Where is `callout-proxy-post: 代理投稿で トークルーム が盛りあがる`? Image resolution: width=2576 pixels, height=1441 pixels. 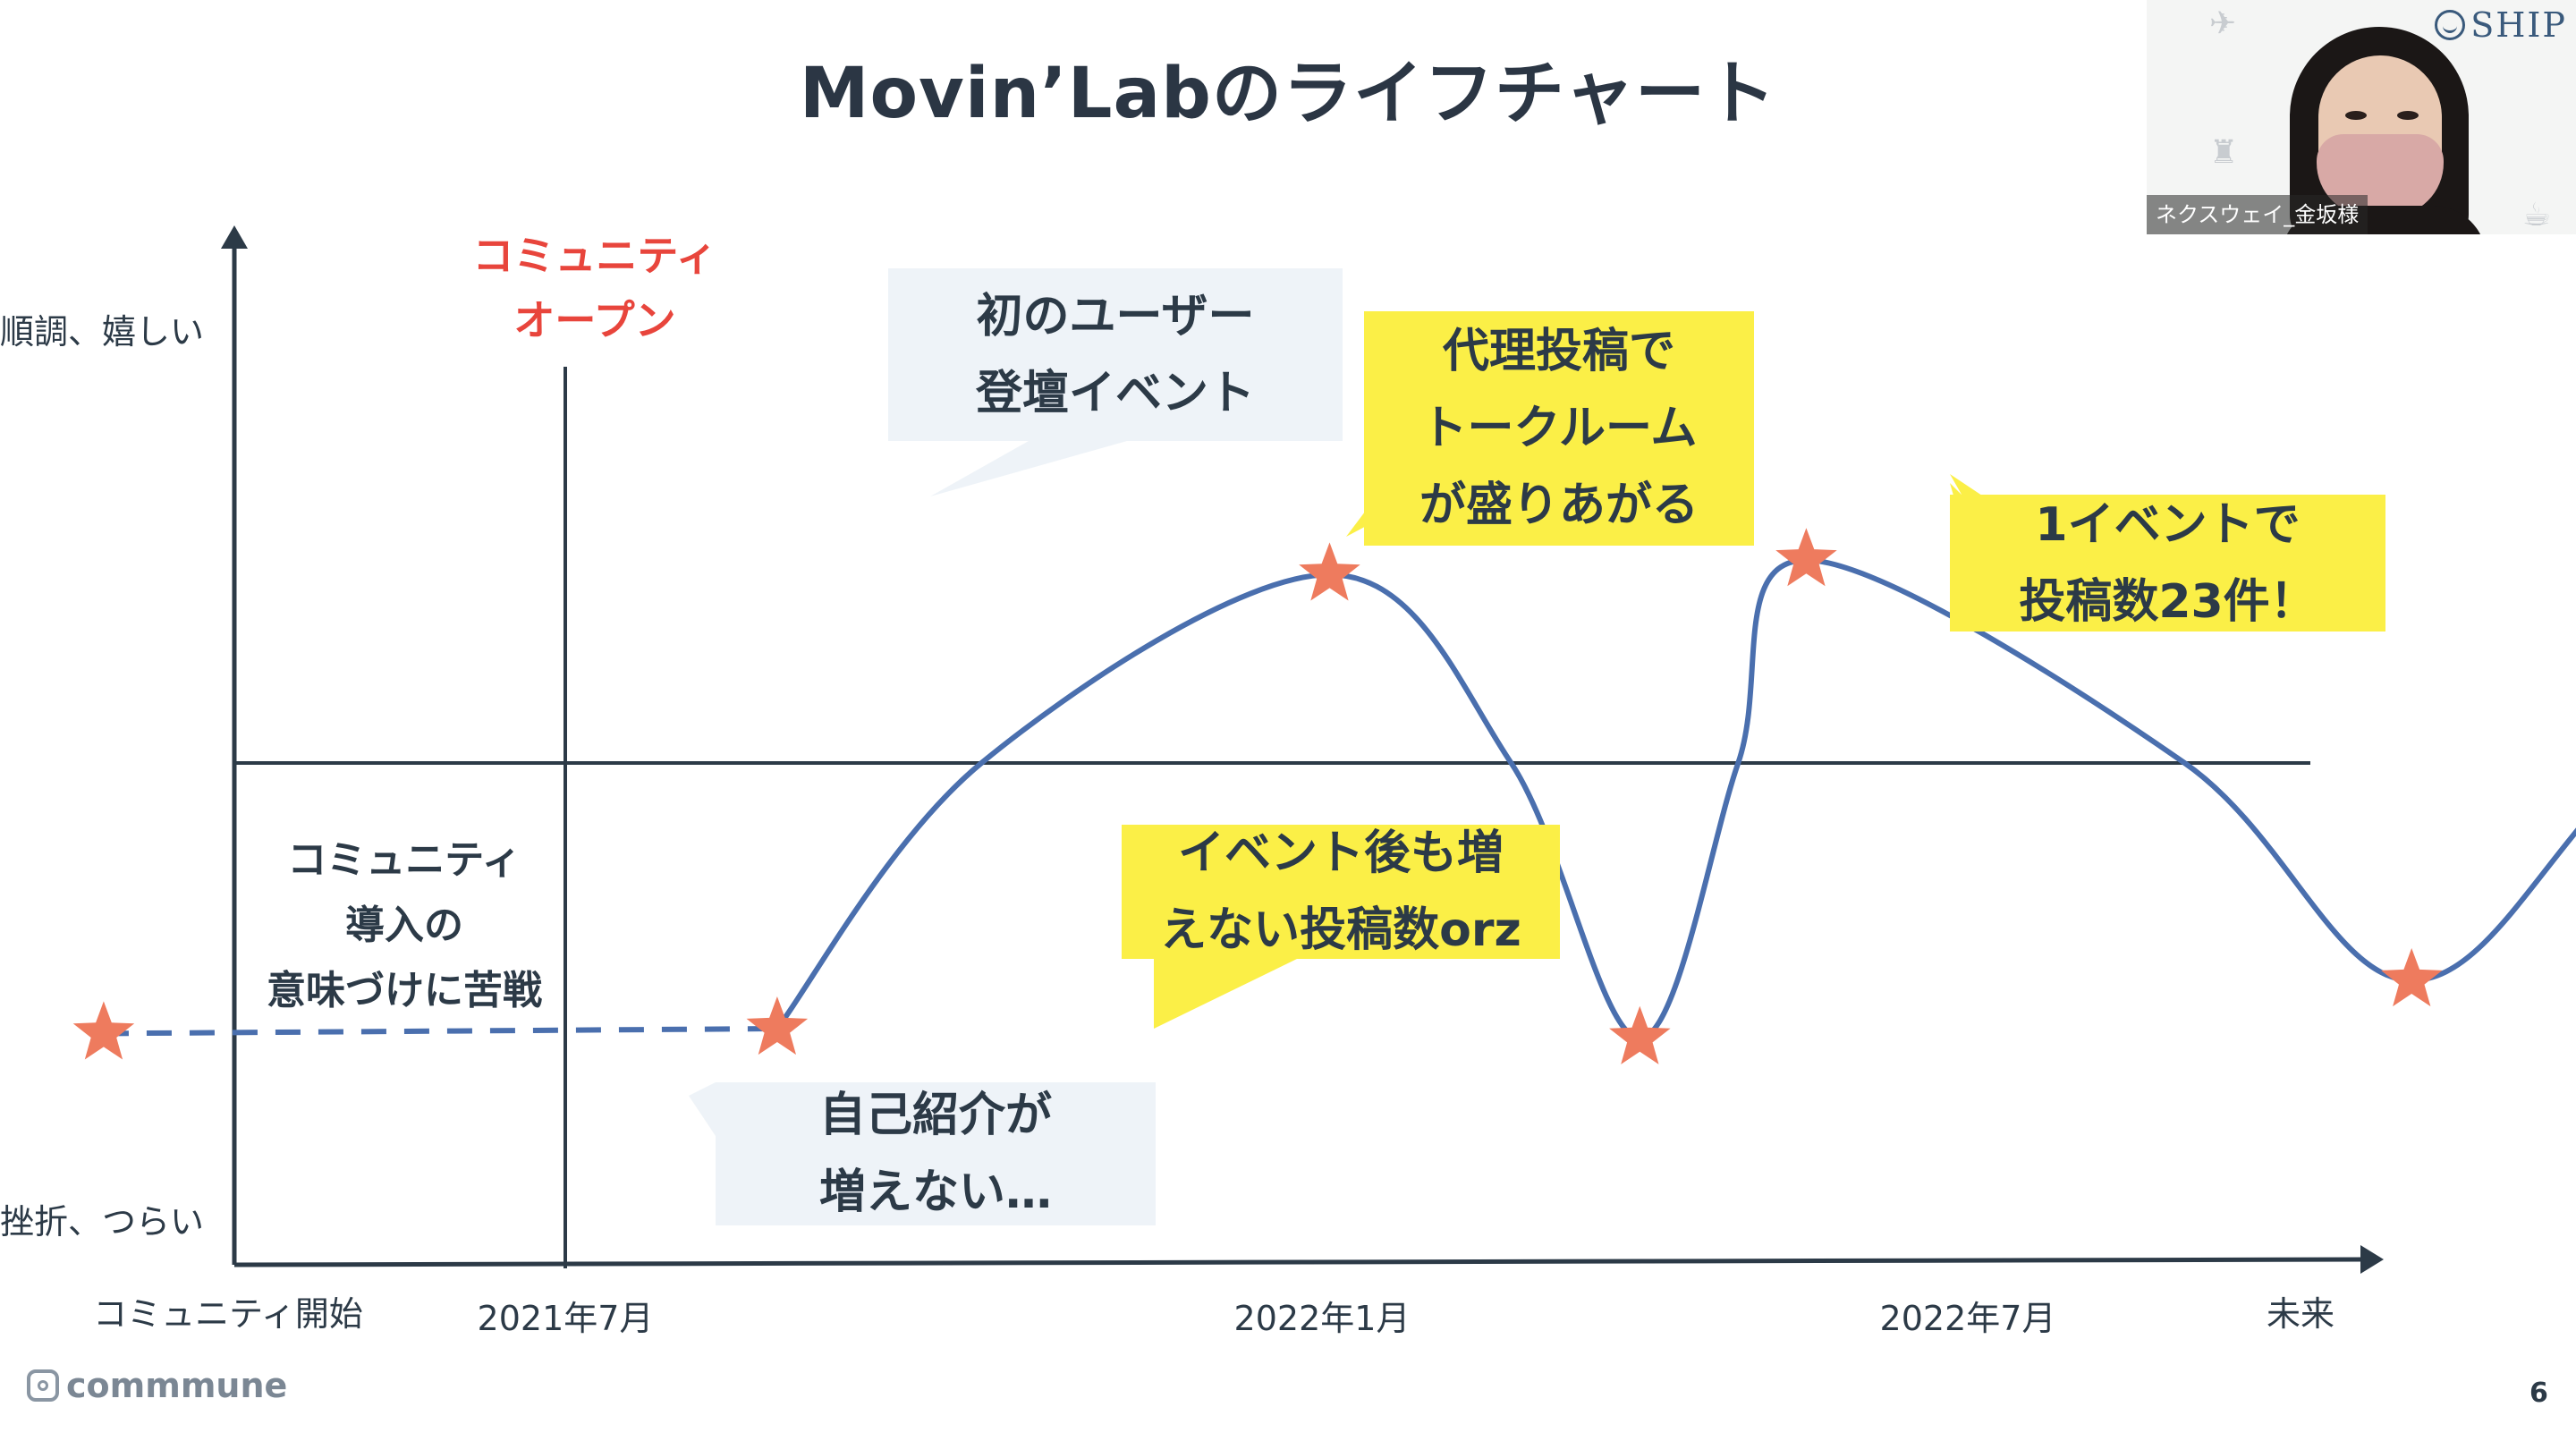
callout-proxy-post: 代理投稿で トークルーム が盛りあがる is located at coordinates (1559, 428).